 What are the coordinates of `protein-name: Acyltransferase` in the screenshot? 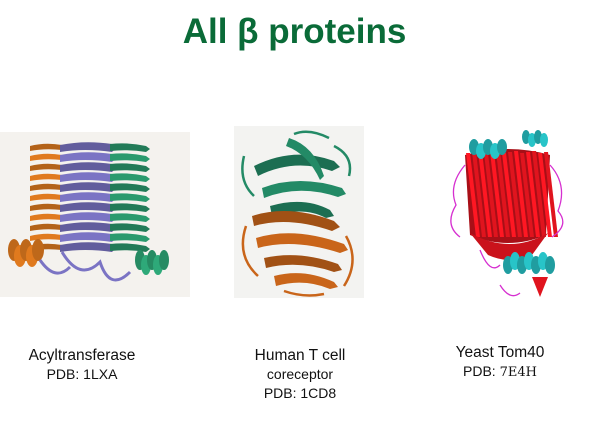 It's located at (82, 355).